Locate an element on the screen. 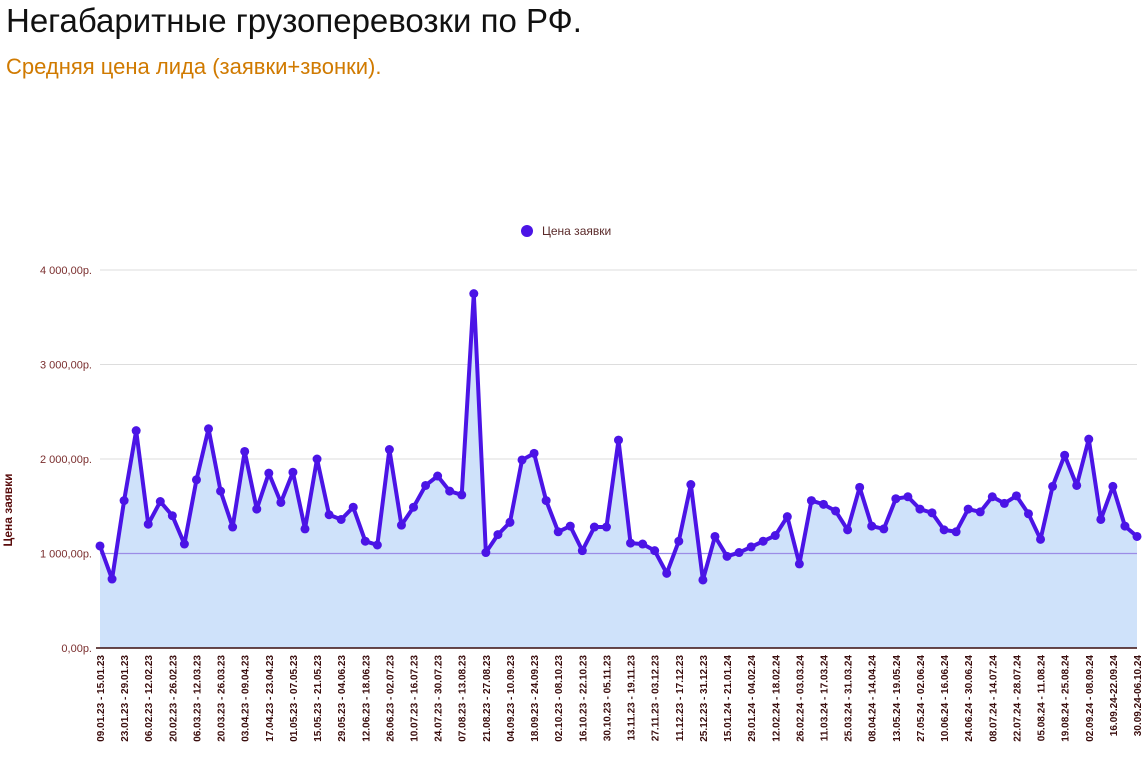 The height and width of the screenshot is (758, 1143). chart-legend: Цена заявки is located at coordinates (566, 231).